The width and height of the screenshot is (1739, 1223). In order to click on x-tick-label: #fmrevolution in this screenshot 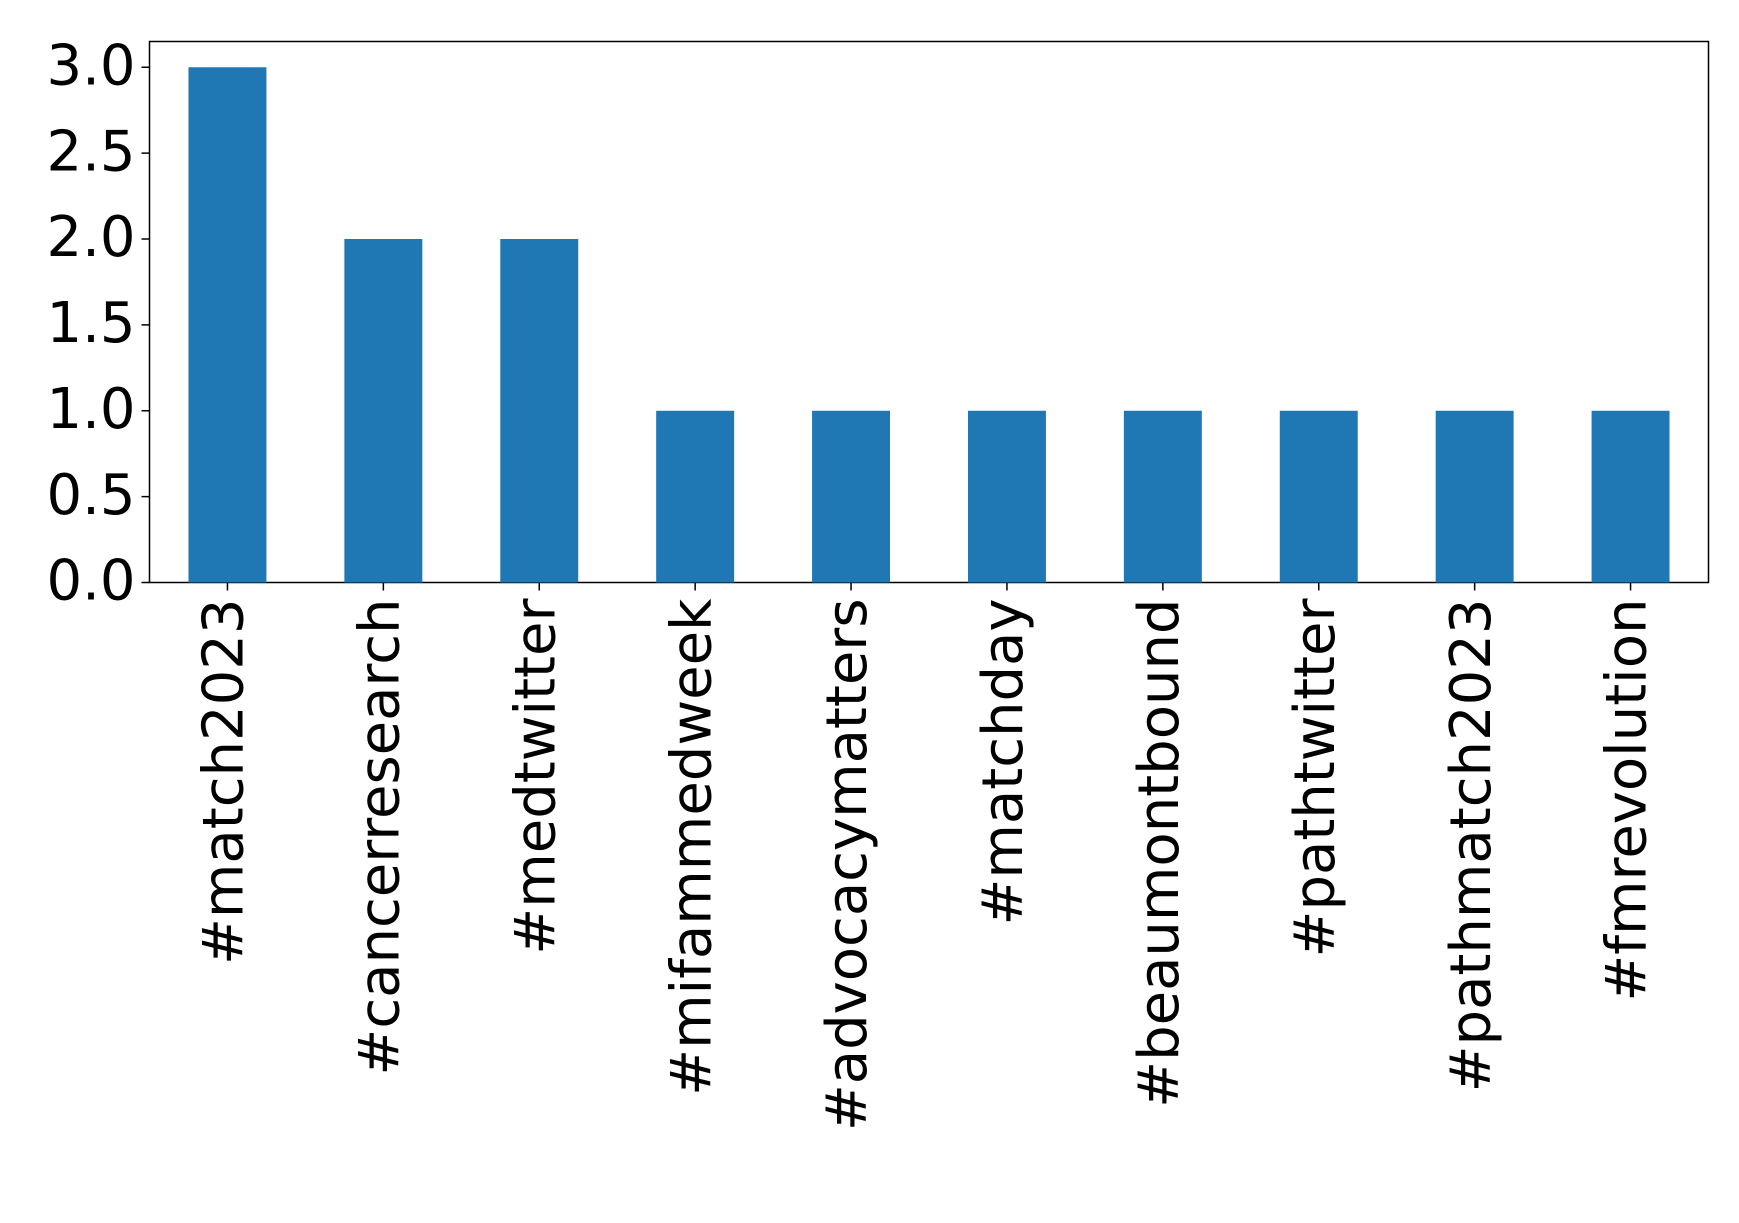, I will do `click(1627, 800)`.